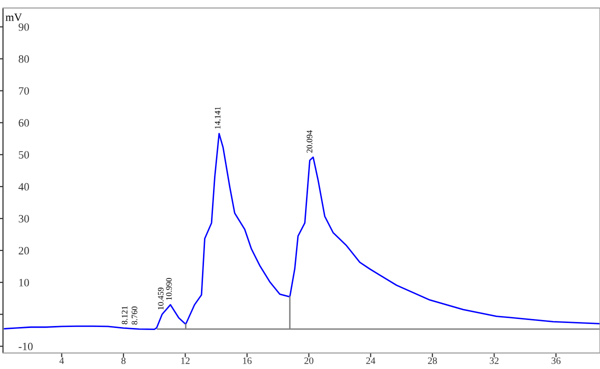 The image size is (600, 369). Describe the element at coordinates (185, 360) in the screenshot. I see `x-tick-label: 12` at that location.